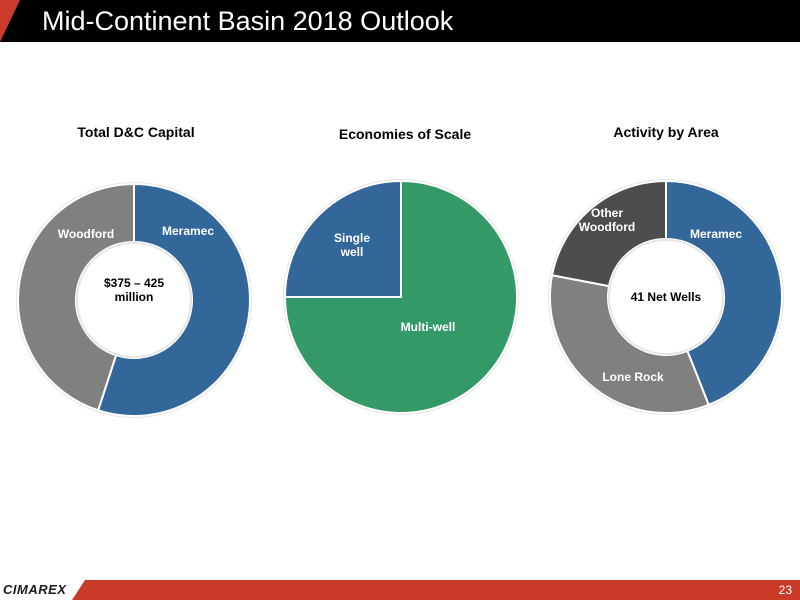 The image size is (800, 600). What do you see at coordinates (352, 245) in the screenshot?
I see `chart-2-slice-label-2: Single well` at bounding box center [352, 245].